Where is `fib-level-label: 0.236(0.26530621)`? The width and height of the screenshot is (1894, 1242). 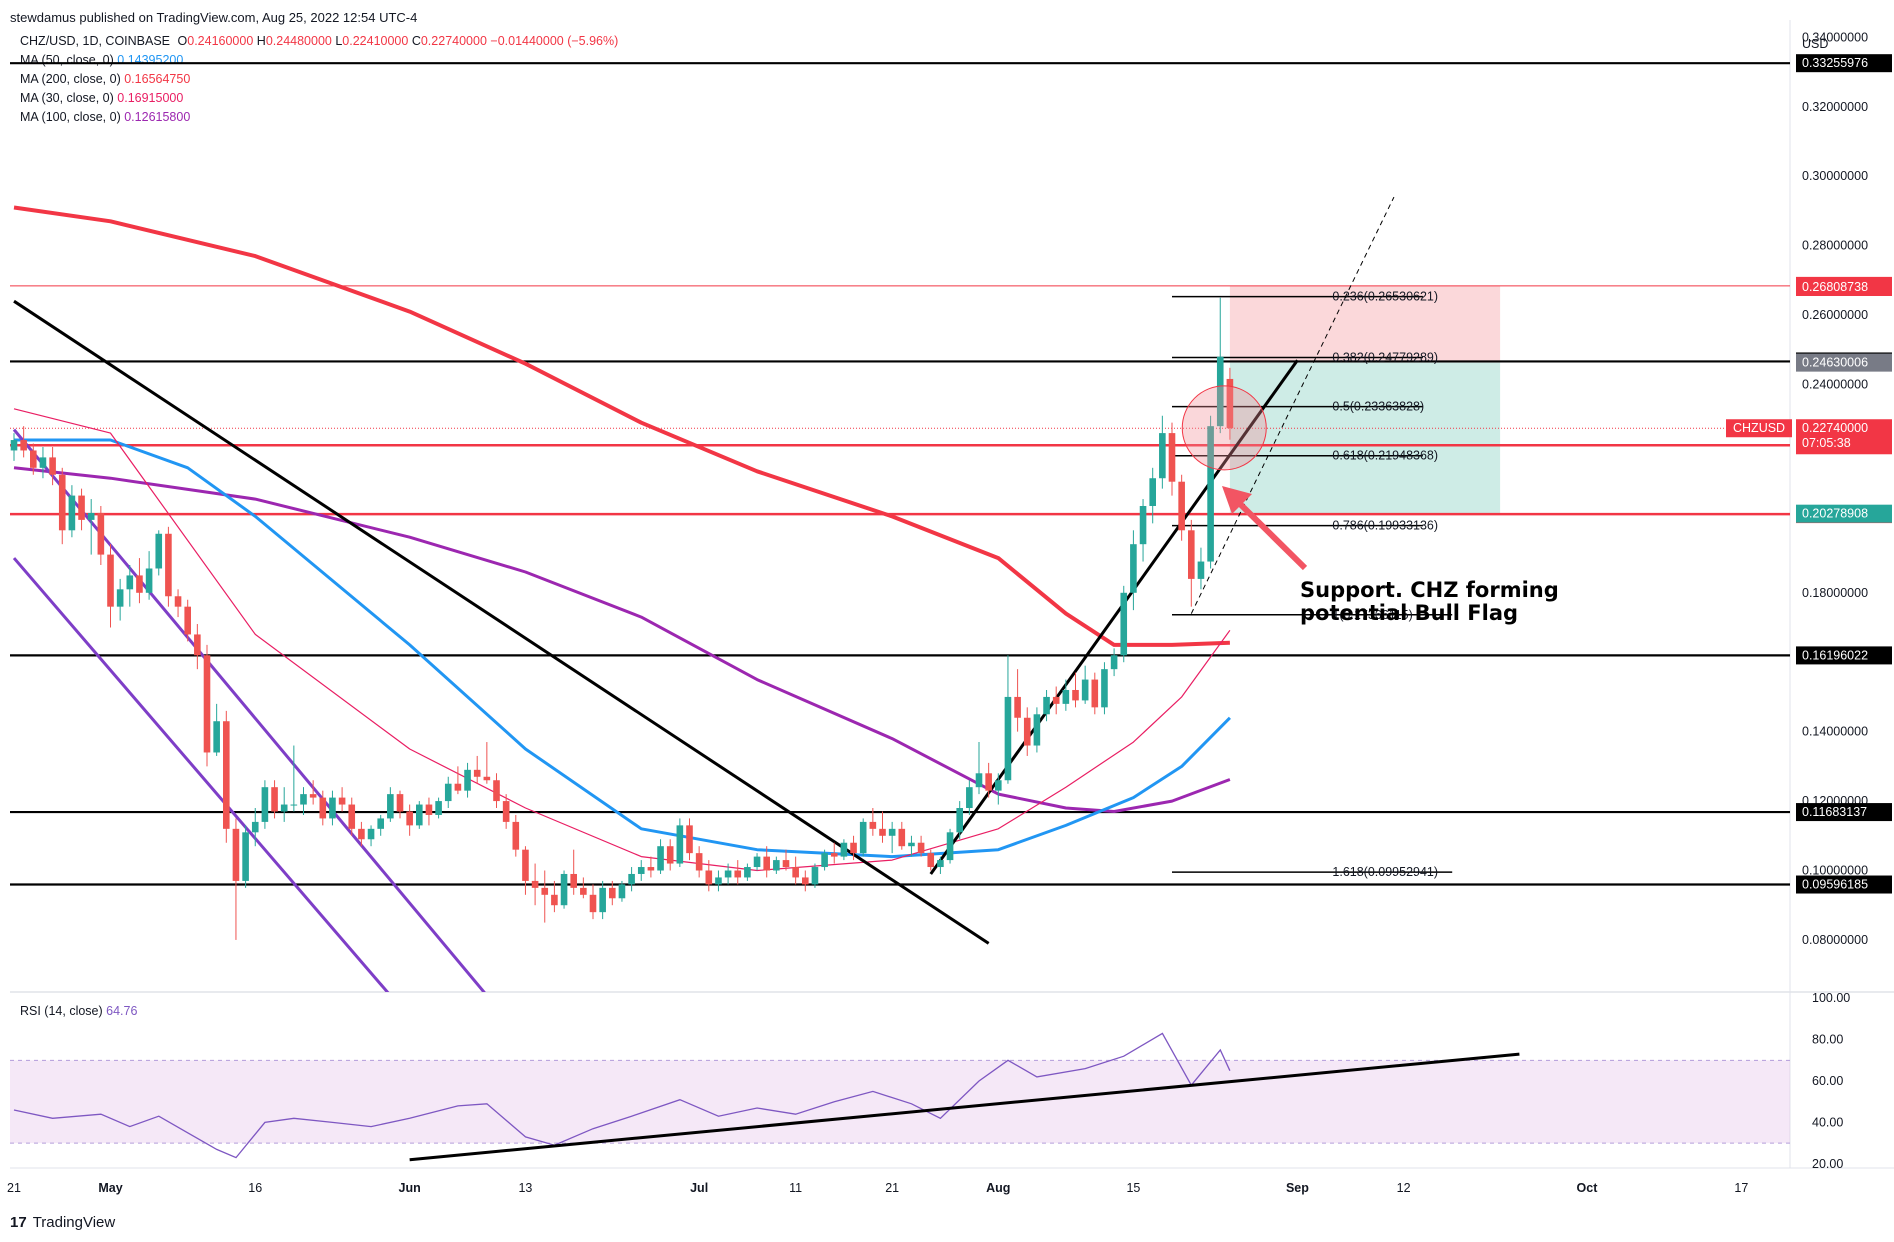 fib-level-label: 0.236(0.26530621) is located at coordinates (1385, 297).